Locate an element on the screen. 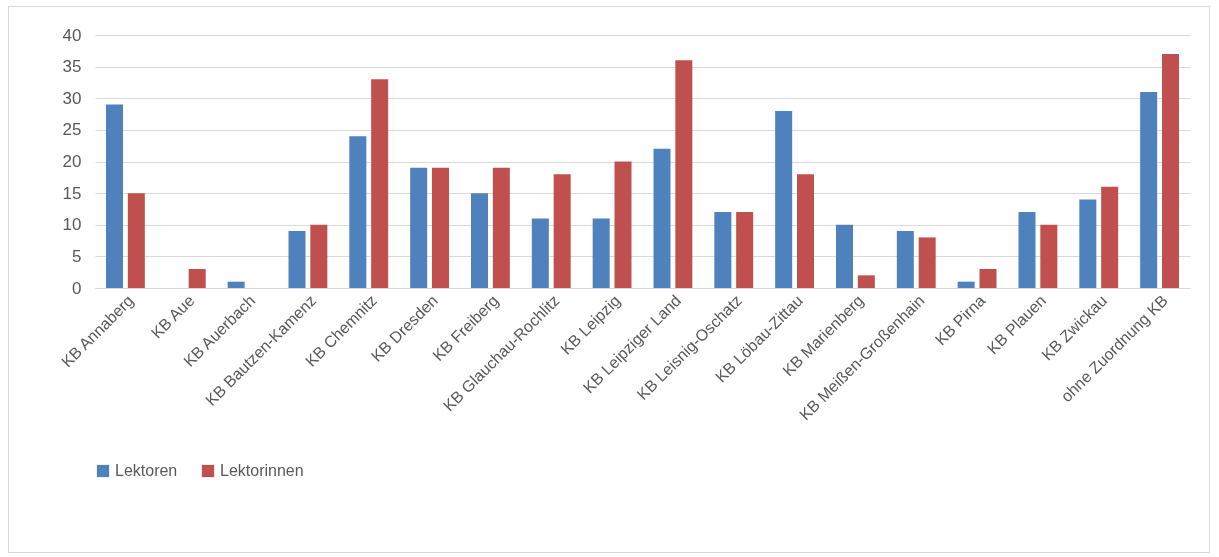 This screenshot has height=557, width=1219. y-tick-label: 30 is located at coordinates (72, 98).